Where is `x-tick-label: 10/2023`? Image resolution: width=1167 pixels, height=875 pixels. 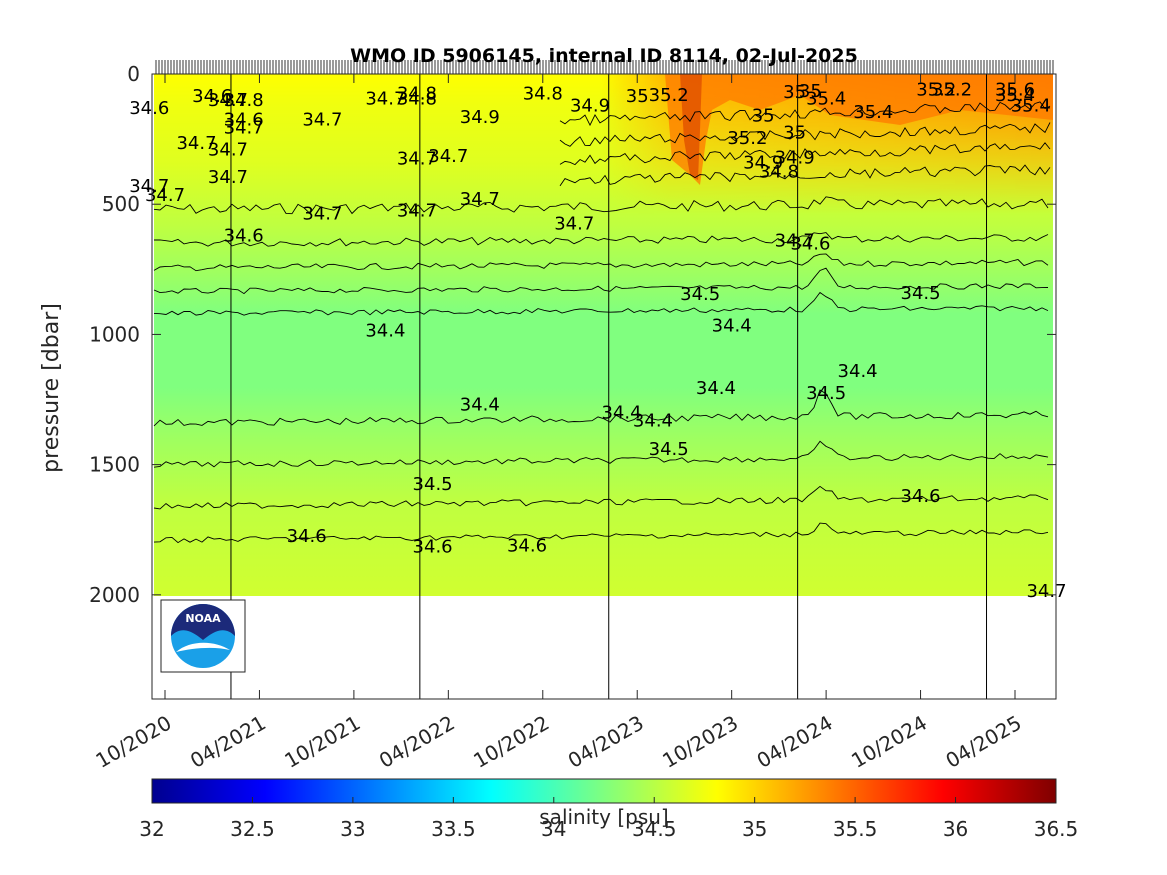 x-tick-label: 10/2023 is located at coordinates (700, 742).